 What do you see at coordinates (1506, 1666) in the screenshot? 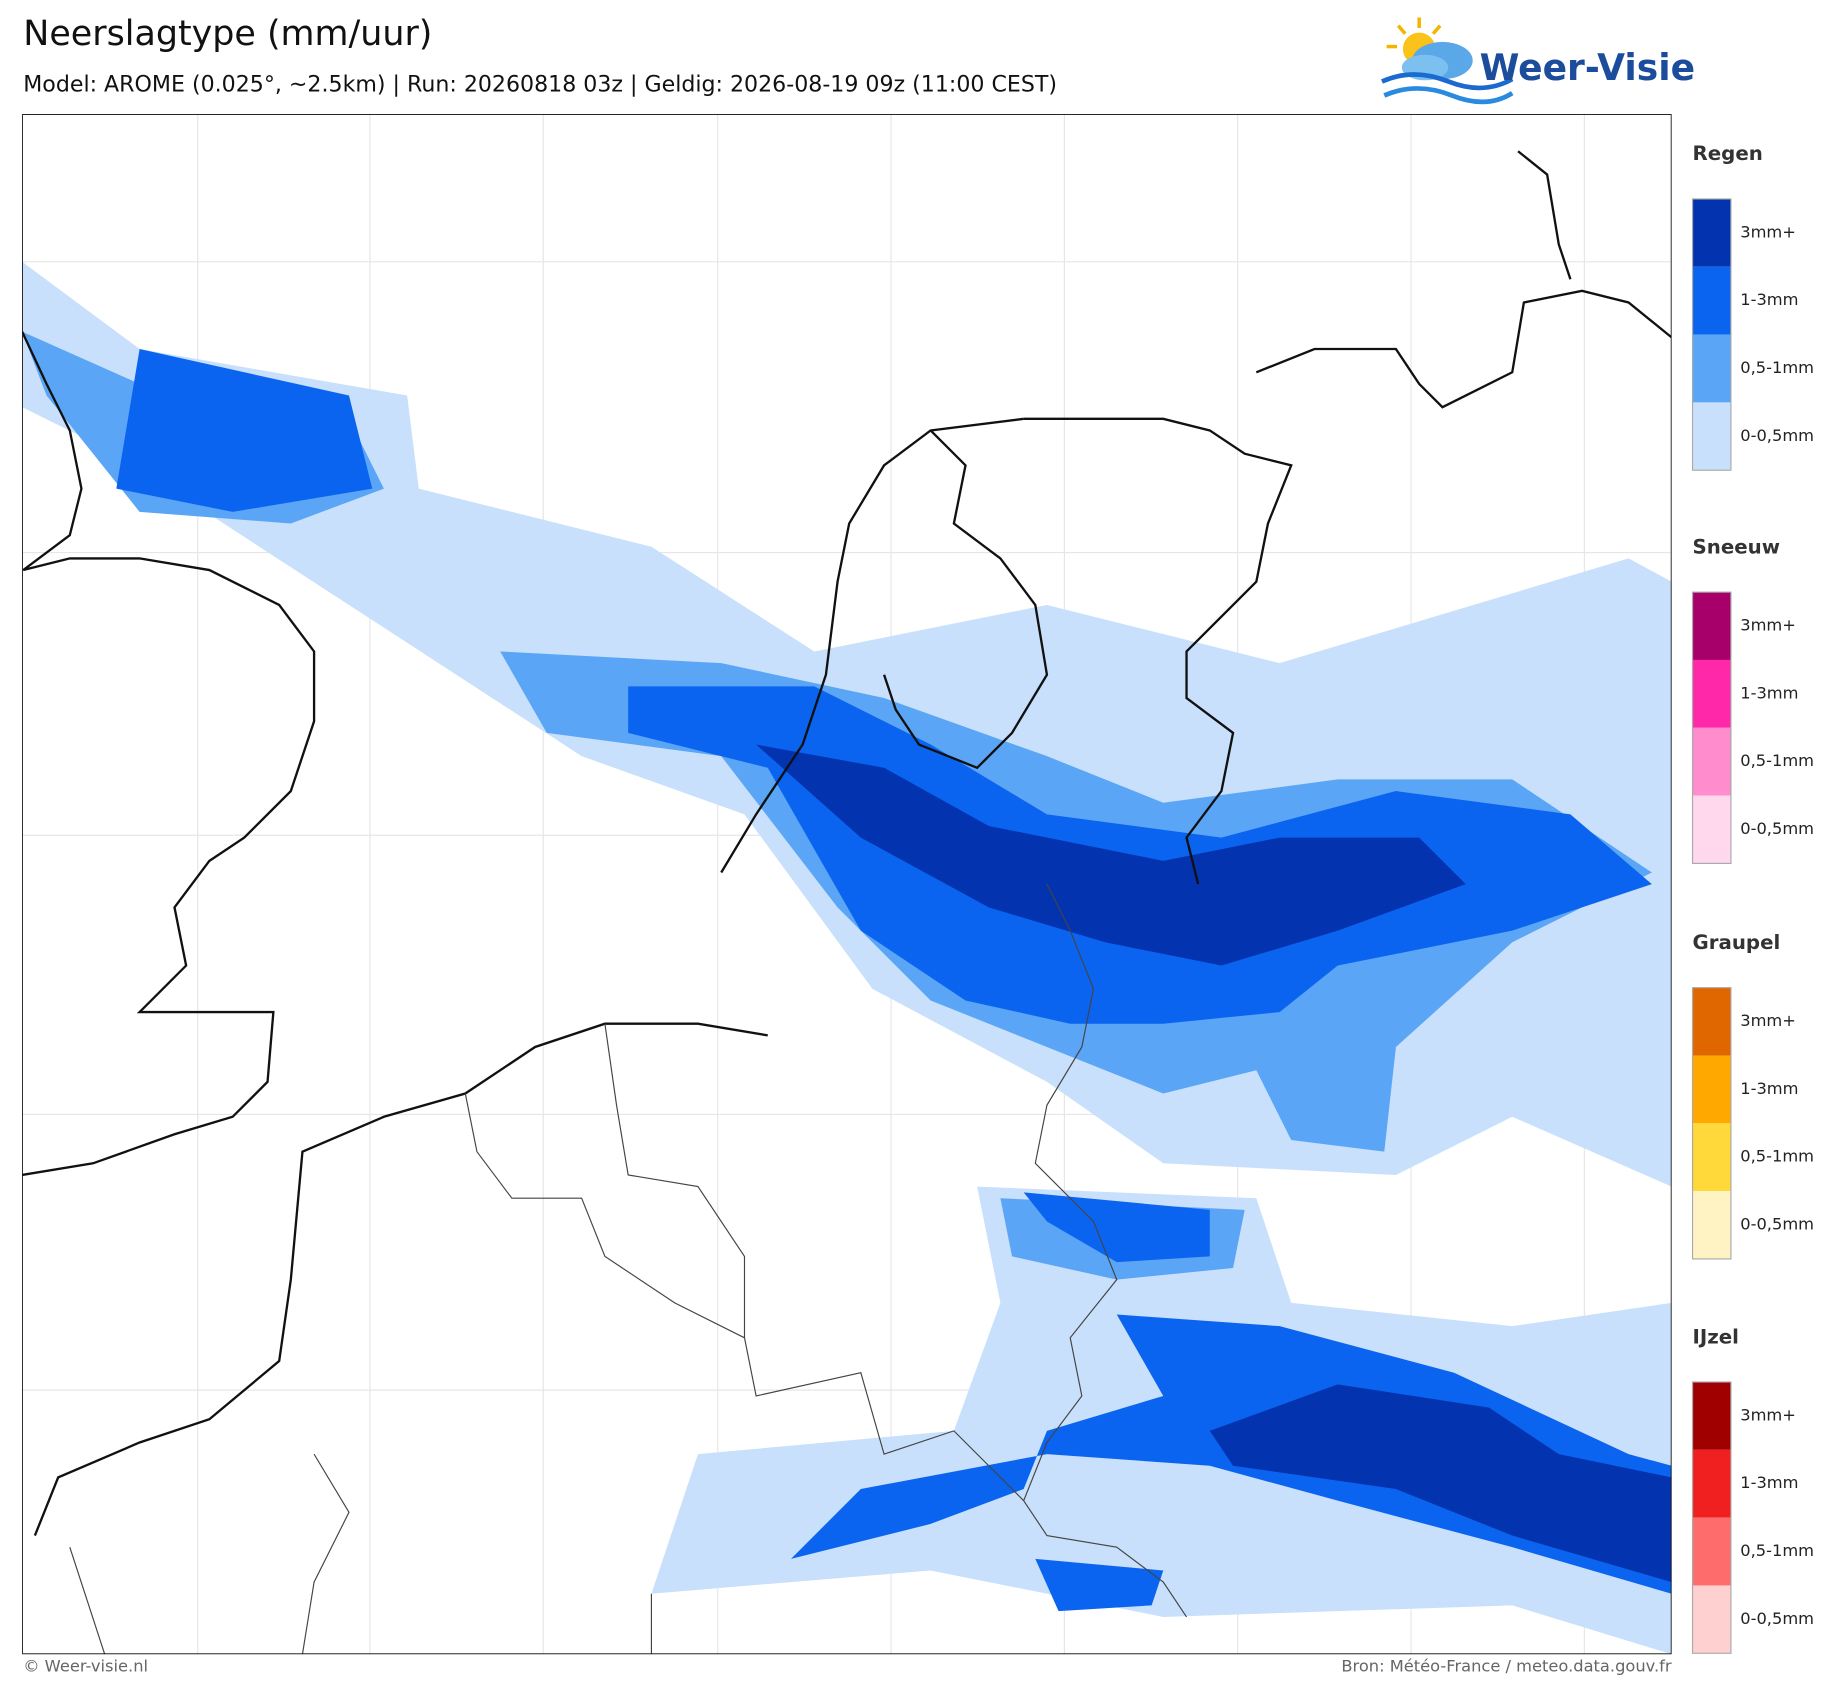
I see `footer-right: Bron: Météo-France / meteo.data.gouv.fr` at bounding box center [1506, 1666].